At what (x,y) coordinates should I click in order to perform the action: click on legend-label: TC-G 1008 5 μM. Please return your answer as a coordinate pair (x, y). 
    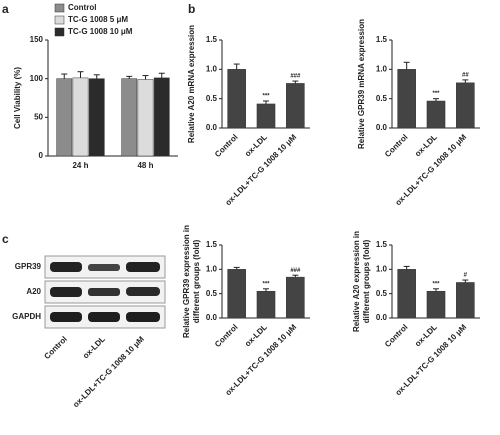
    Looking at the image, I should click on (98, 19).